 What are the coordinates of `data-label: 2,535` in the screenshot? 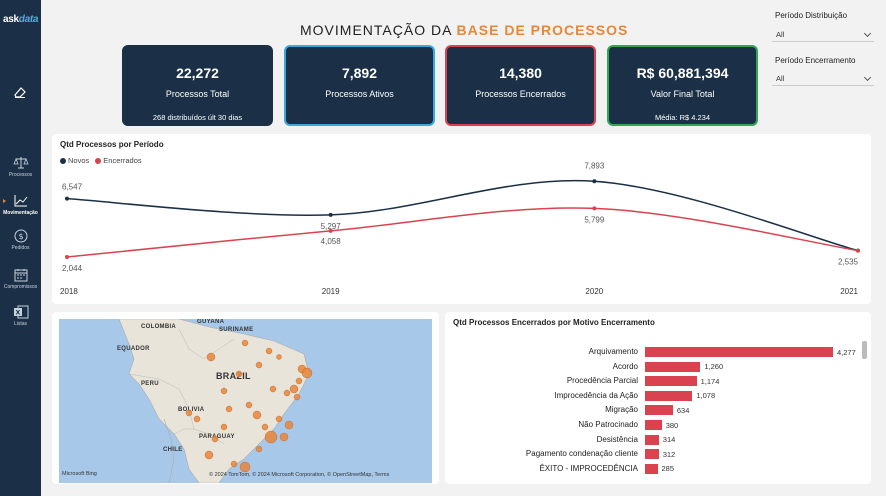 It's located at (848, 262).